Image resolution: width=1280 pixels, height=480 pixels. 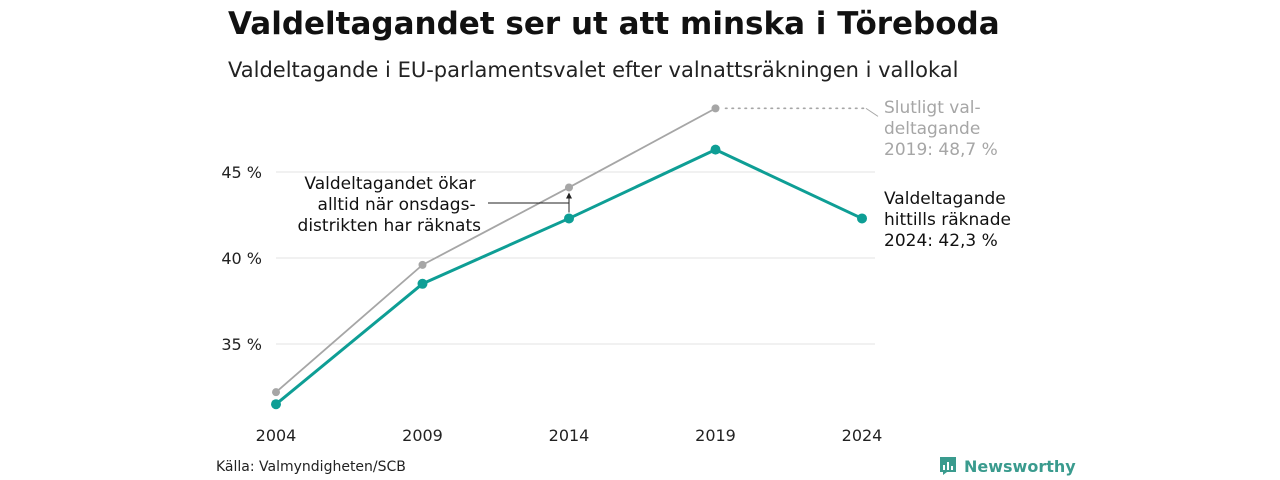 I want to click on final-2019-annotation: Slutligt val- deltagande 2019: 48,7 %, so click(x=941, y=129).